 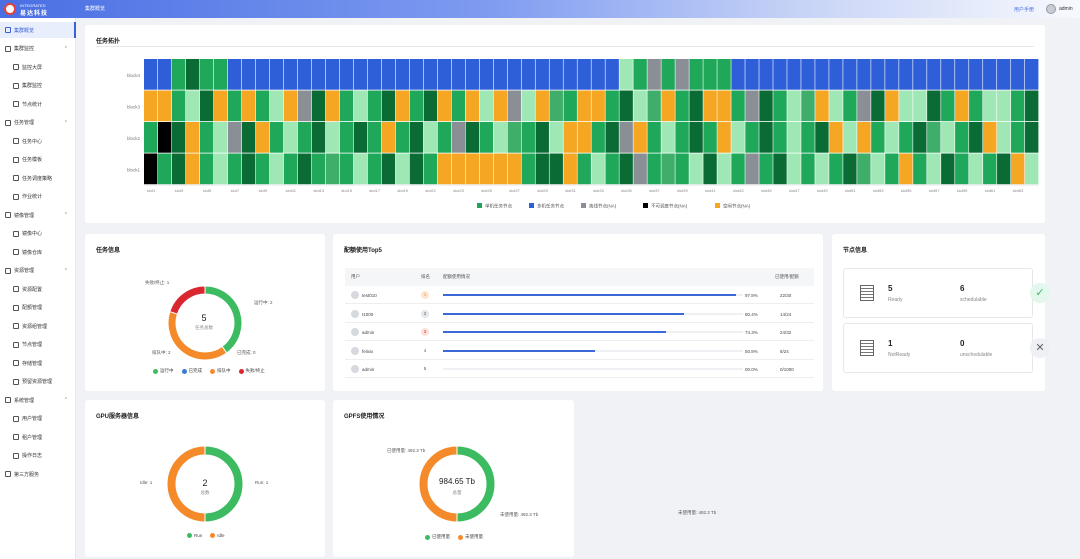 I want to click on table-row: felixix 4 50.8% 8/24, so click(x=579, y=351).